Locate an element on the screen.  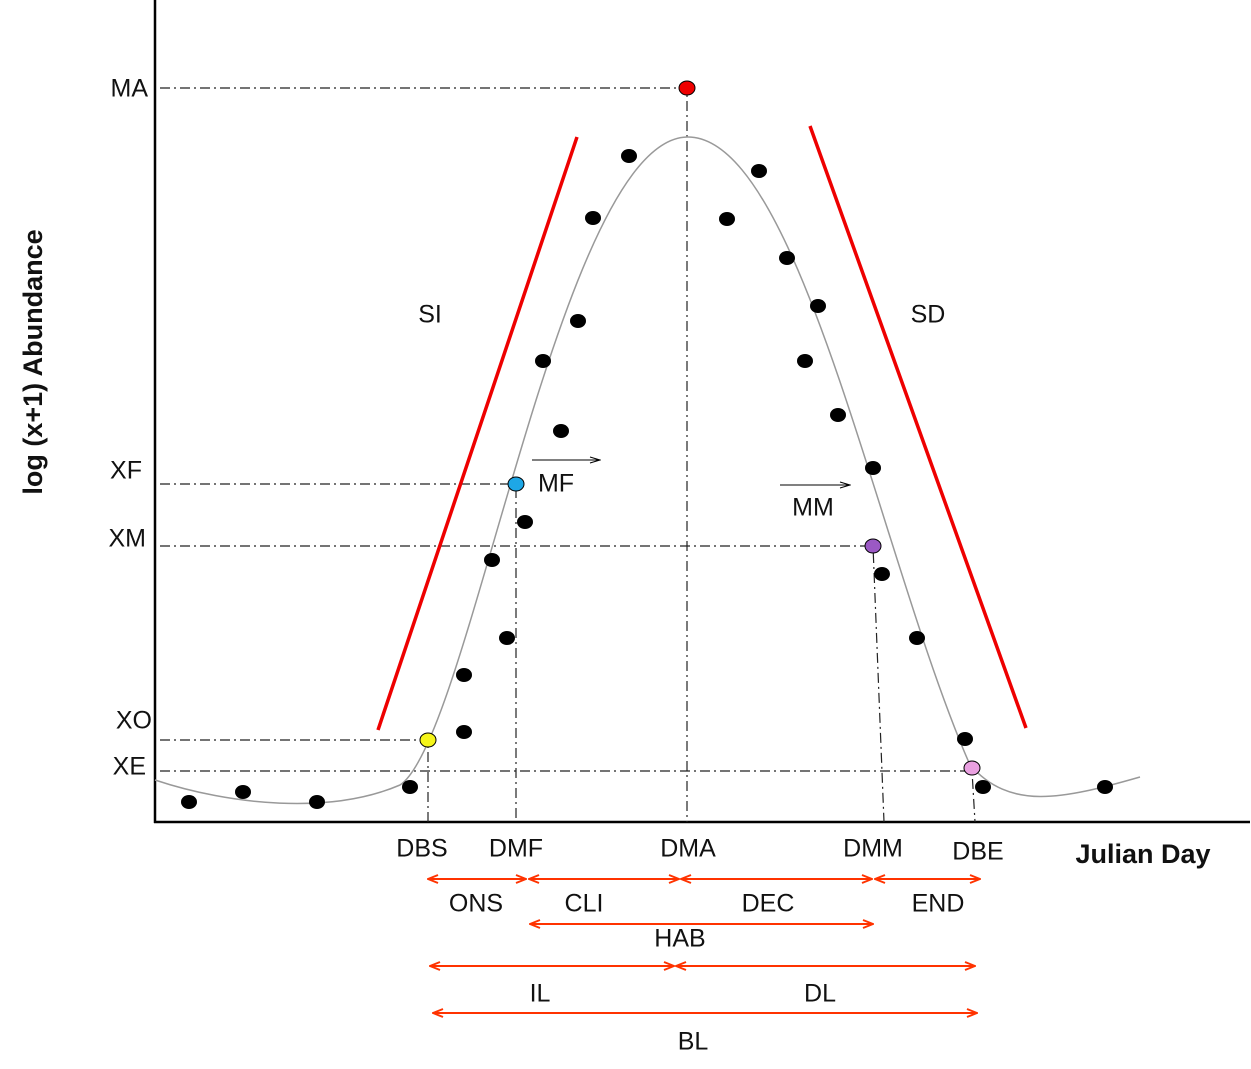
interval-label: DEC is located at coordinates (768, 904).